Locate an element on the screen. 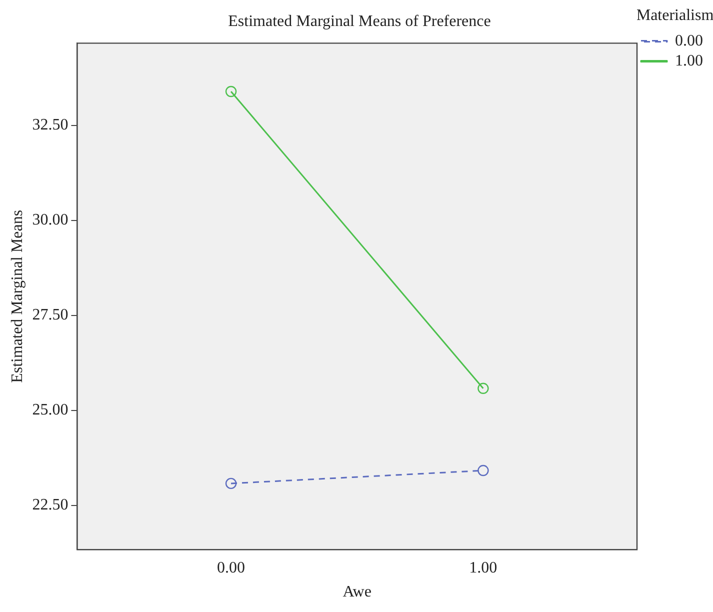  y-tick-label: 22.50 is located at coordinates (50, 505).